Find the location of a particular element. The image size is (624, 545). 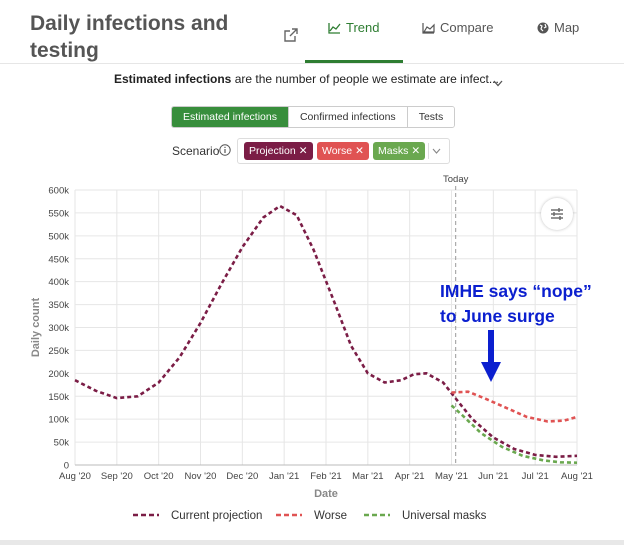

legend-label: Current projection is located at coordinates (216, 516).